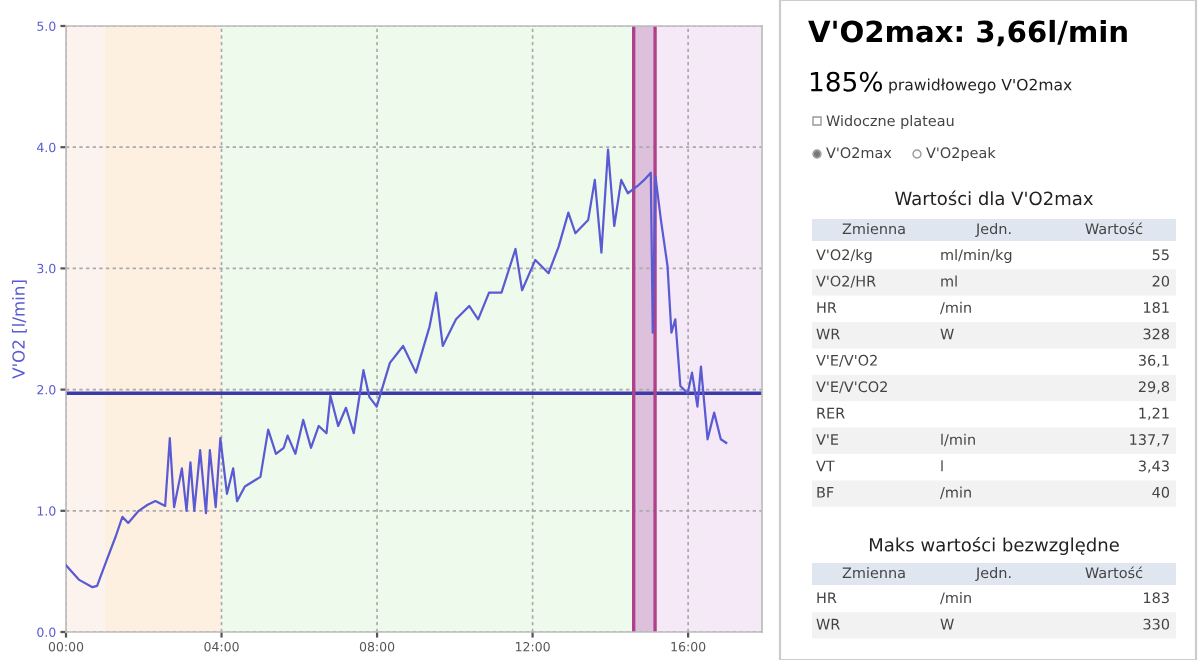  I want to click on text: Wartości dla V'O2max, so click(994, 198).